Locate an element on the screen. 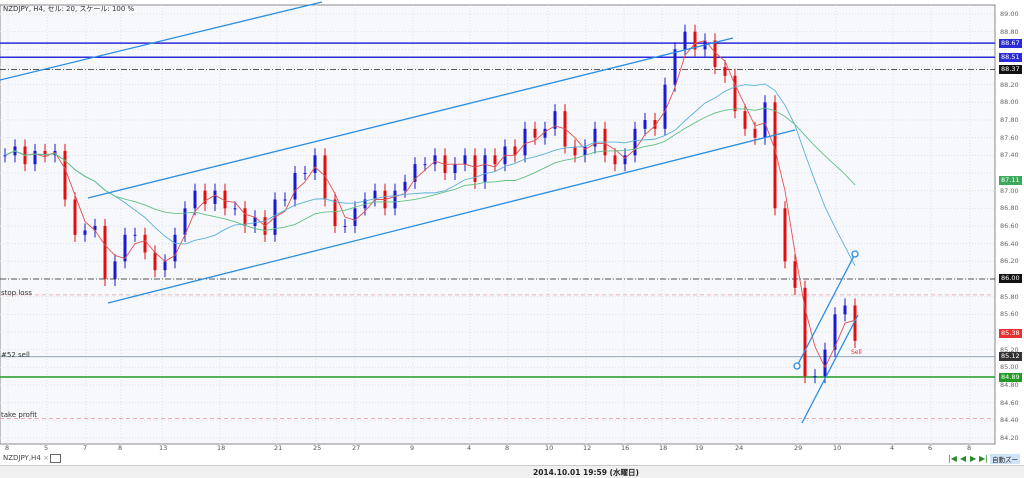 The height and width of the screenshot is (478, 1024). time-tick-label: 25 is located at coordinates (317, 448).